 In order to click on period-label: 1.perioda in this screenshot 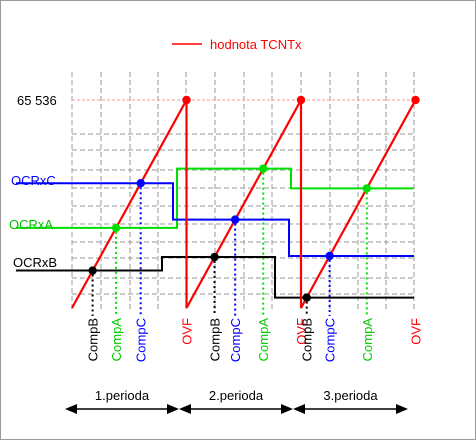, I will do `click(122, 395)`.